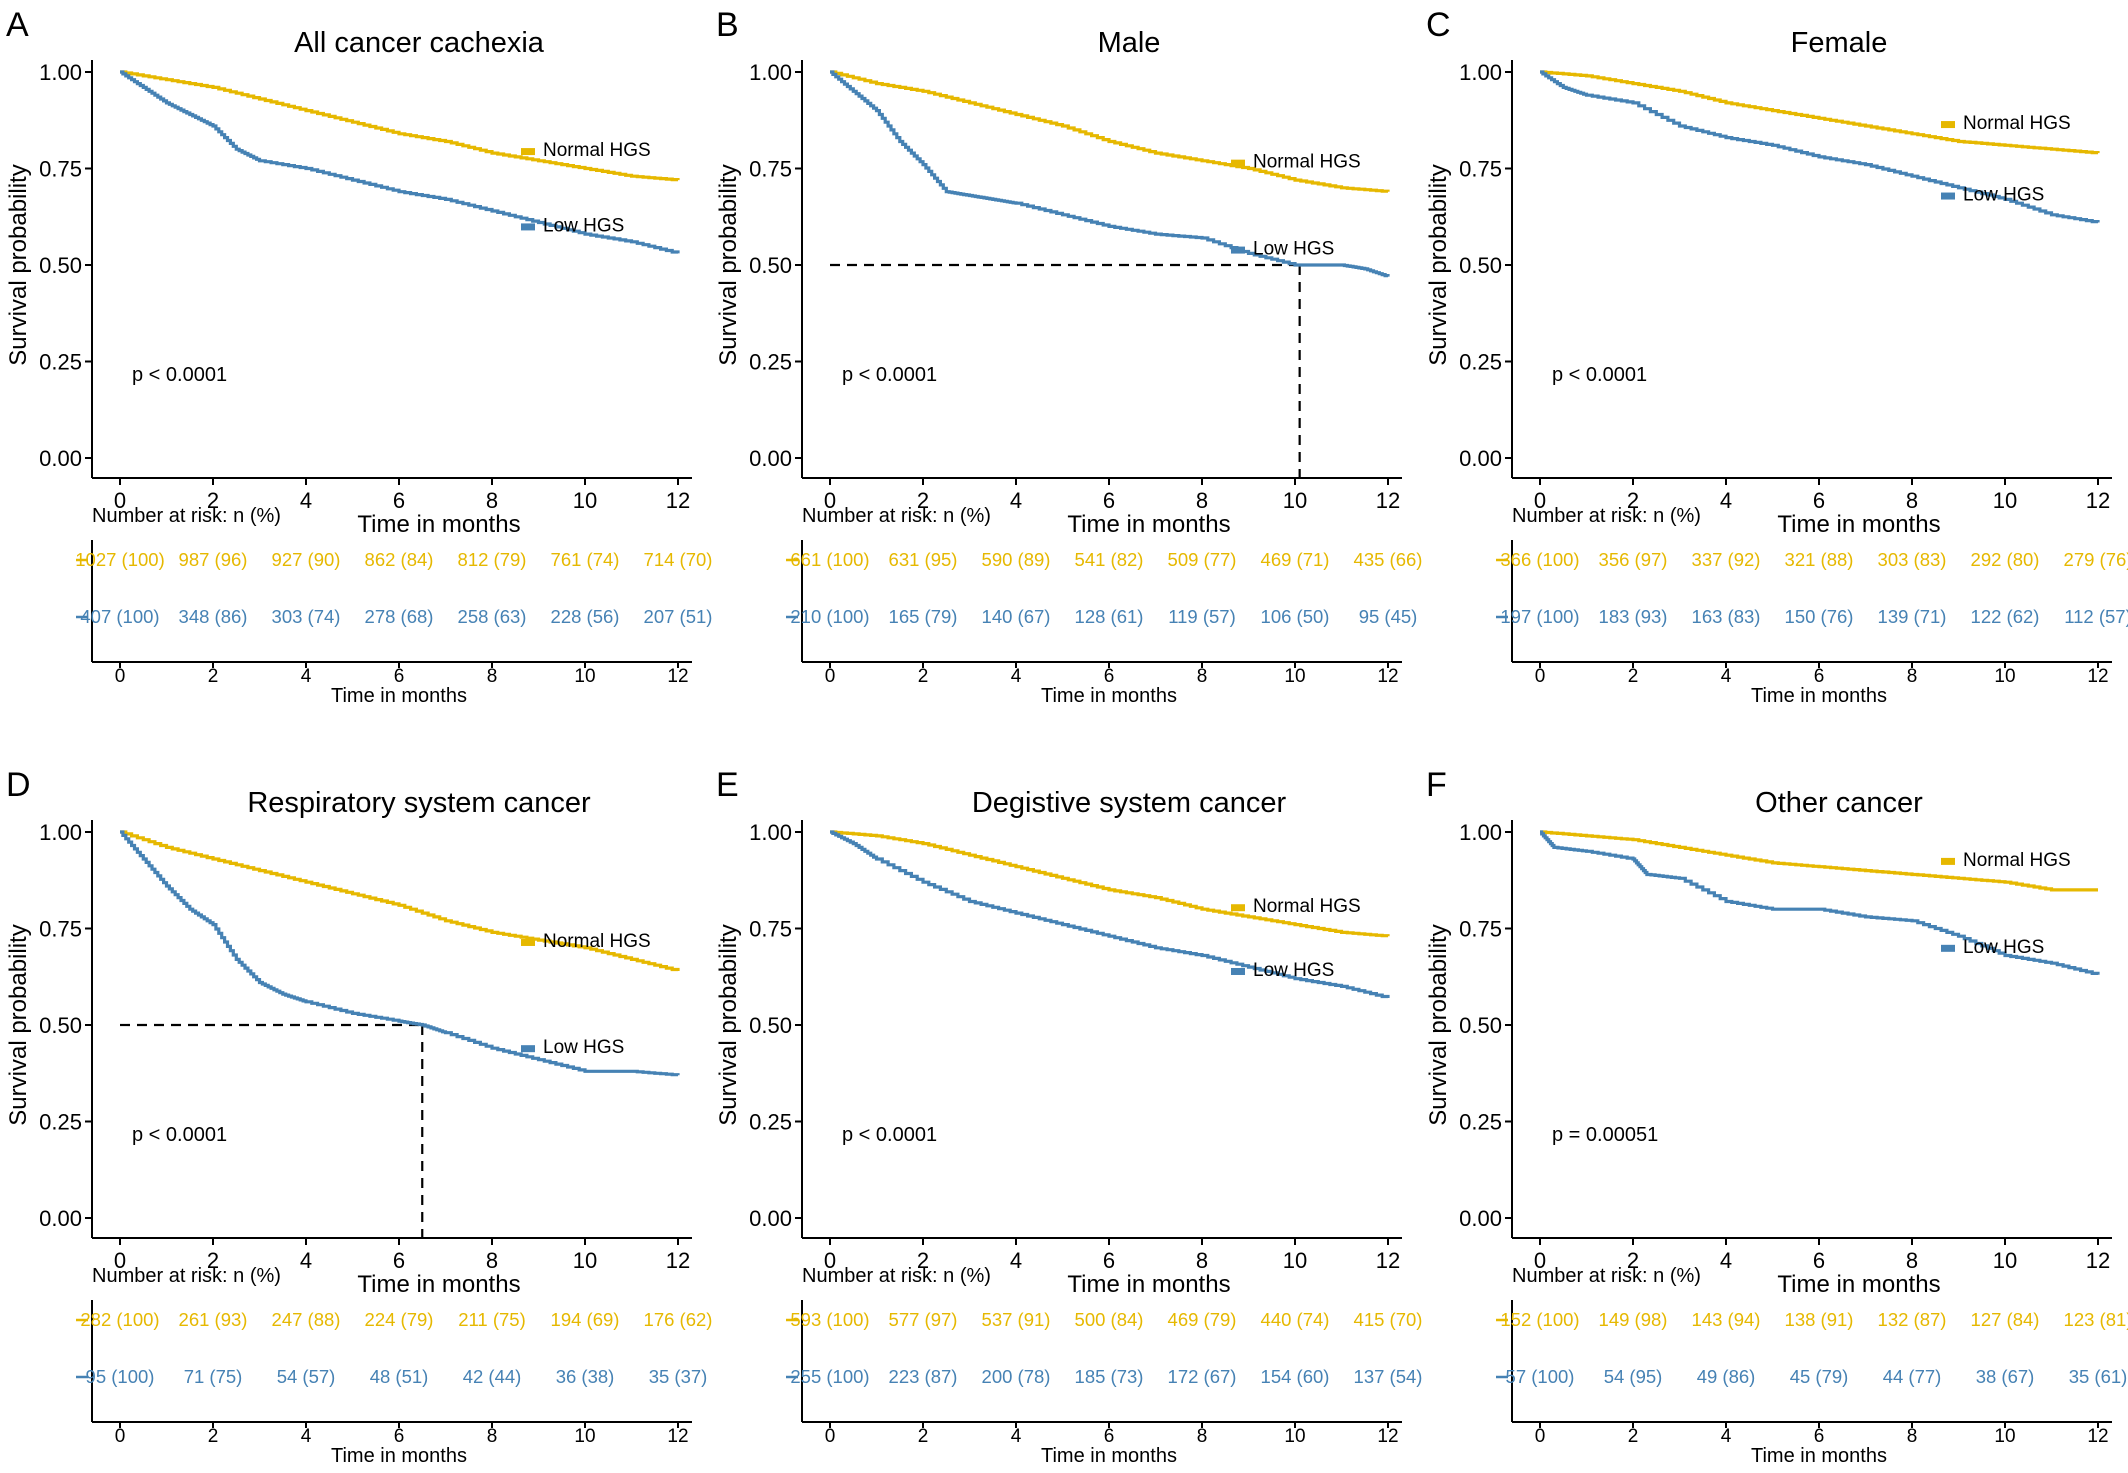  What do you see at coordinates (120, 1376) in the screenshot?
I see `risk-cell-low-hgs: 95 (100)` at bounding box center [120, 1376].